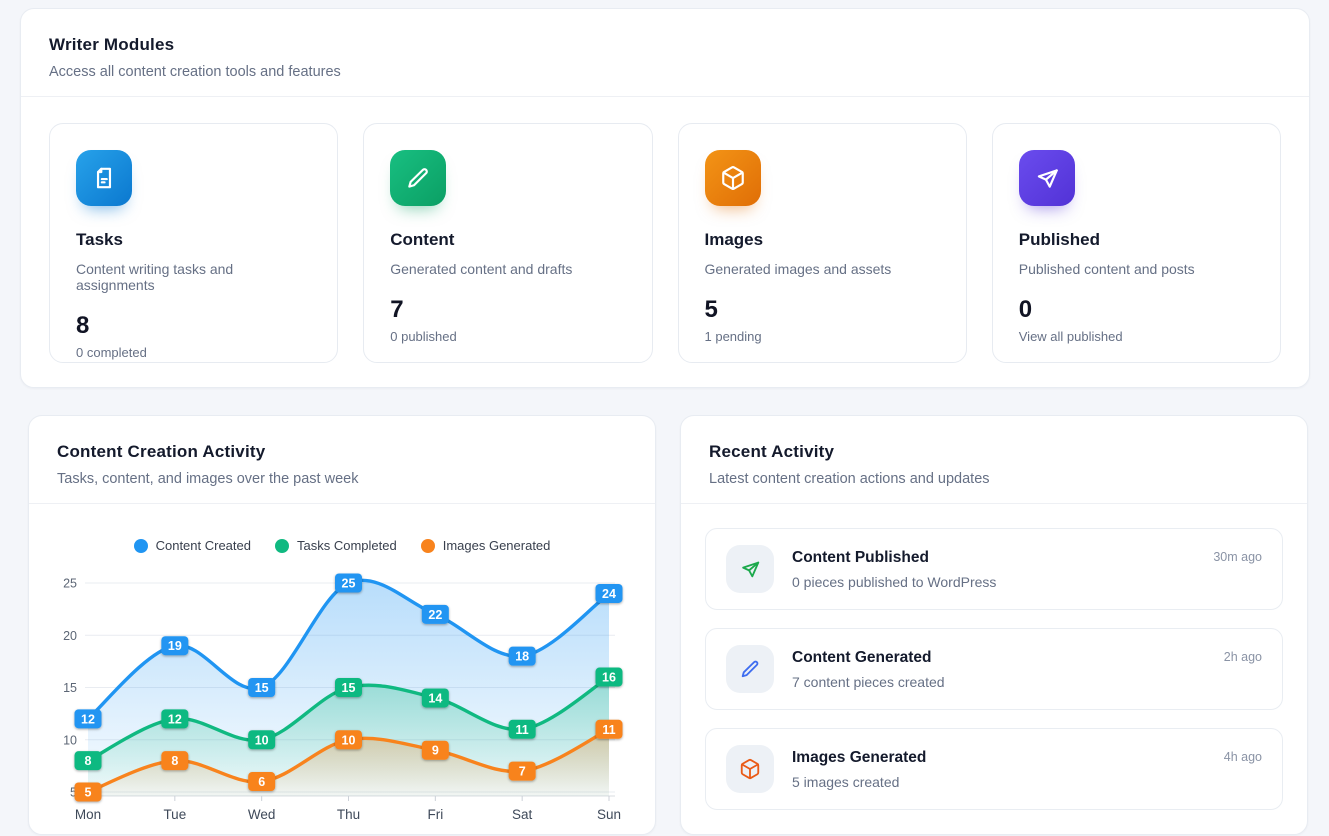 This screenshot has height=836, width=1329. What do you see at coordinates (609, 678) in the screenshot?
I see `svg-text: 16` at bounding box center [609, 678].